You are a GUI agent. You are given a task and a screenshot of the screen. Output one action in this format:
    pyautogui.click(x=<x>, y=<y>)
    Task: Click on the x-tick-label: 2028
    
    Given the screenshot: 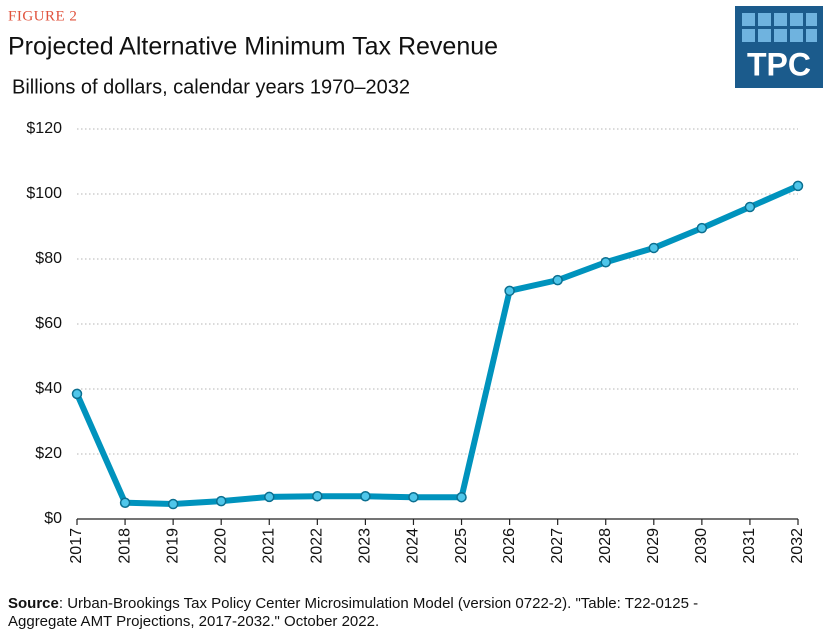 What is the action you would take?
    pyautogui.click(x=605, y=546)
    